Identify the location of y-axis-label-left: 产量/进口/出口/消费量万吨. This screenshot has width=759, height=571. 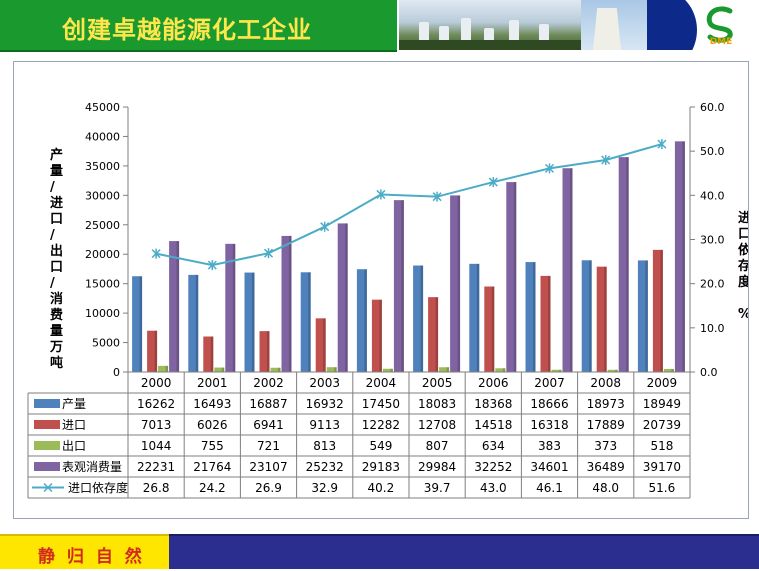
(56, 259).